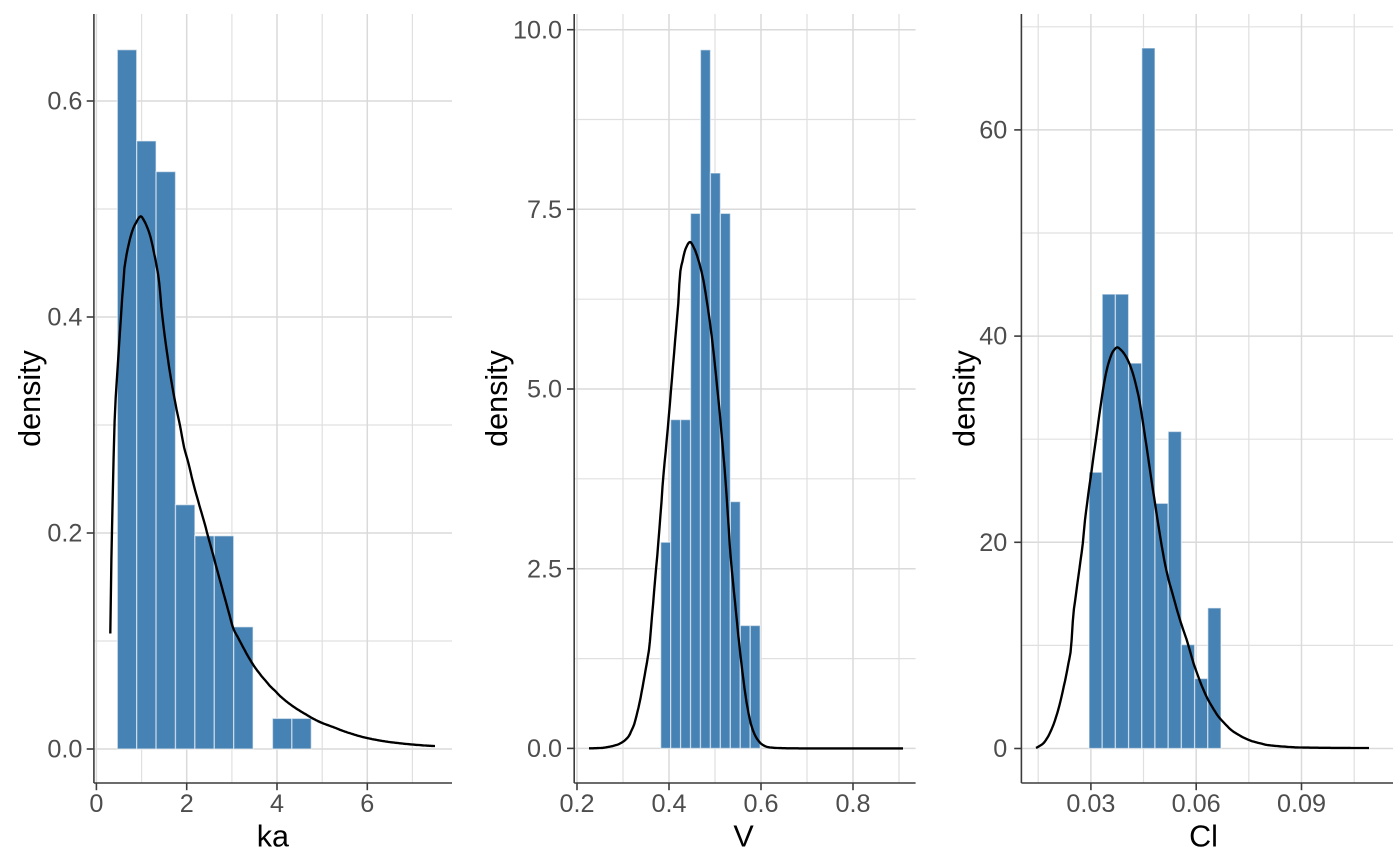 This screenshot has width=1400, height=866. What do you see at coordinates (743, 837) in the screenshot?
I see `svg-text: V` at bounding box center [743, 837].